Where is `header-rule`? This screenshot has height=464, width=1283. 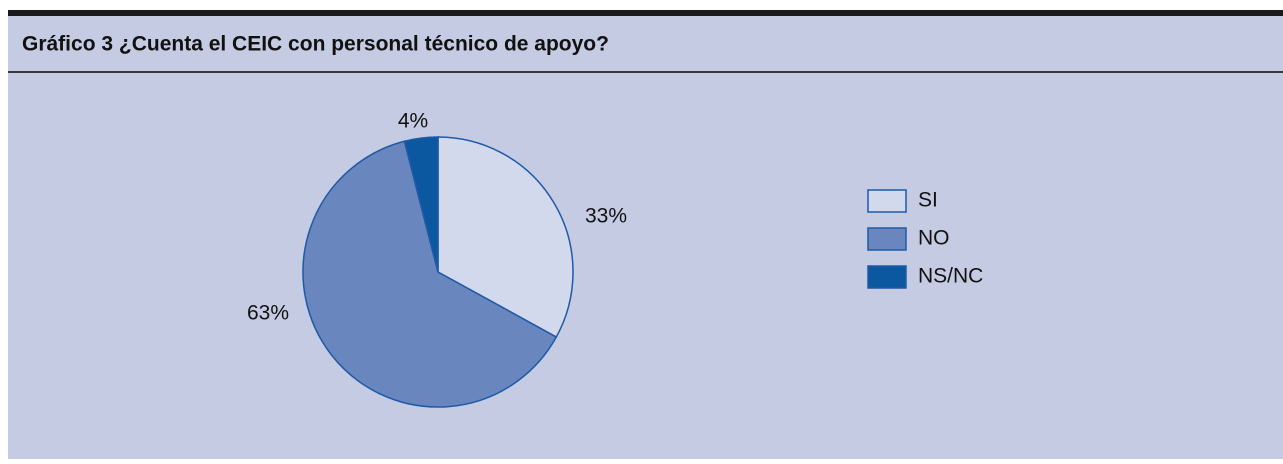
header-rule is located at coordinates (645, 72).